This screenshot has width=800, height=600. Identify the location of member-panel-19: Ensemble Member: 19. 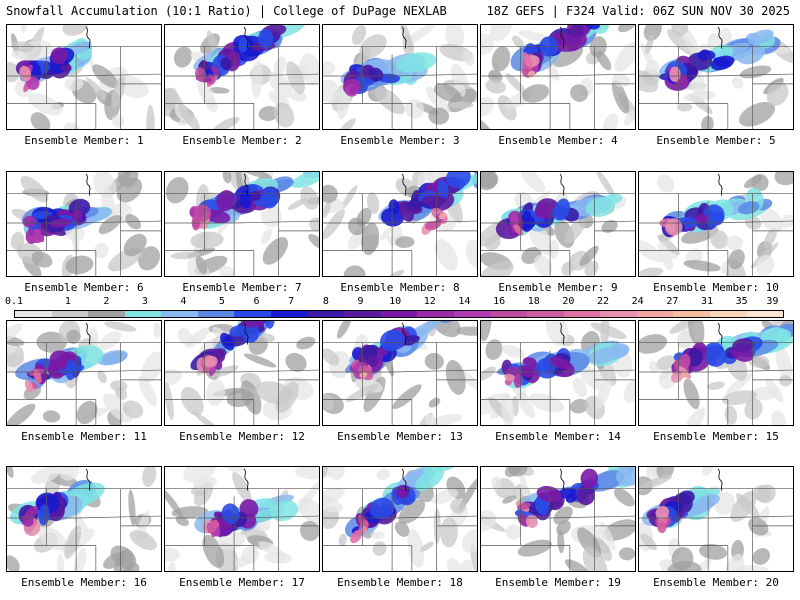
(558, 531).